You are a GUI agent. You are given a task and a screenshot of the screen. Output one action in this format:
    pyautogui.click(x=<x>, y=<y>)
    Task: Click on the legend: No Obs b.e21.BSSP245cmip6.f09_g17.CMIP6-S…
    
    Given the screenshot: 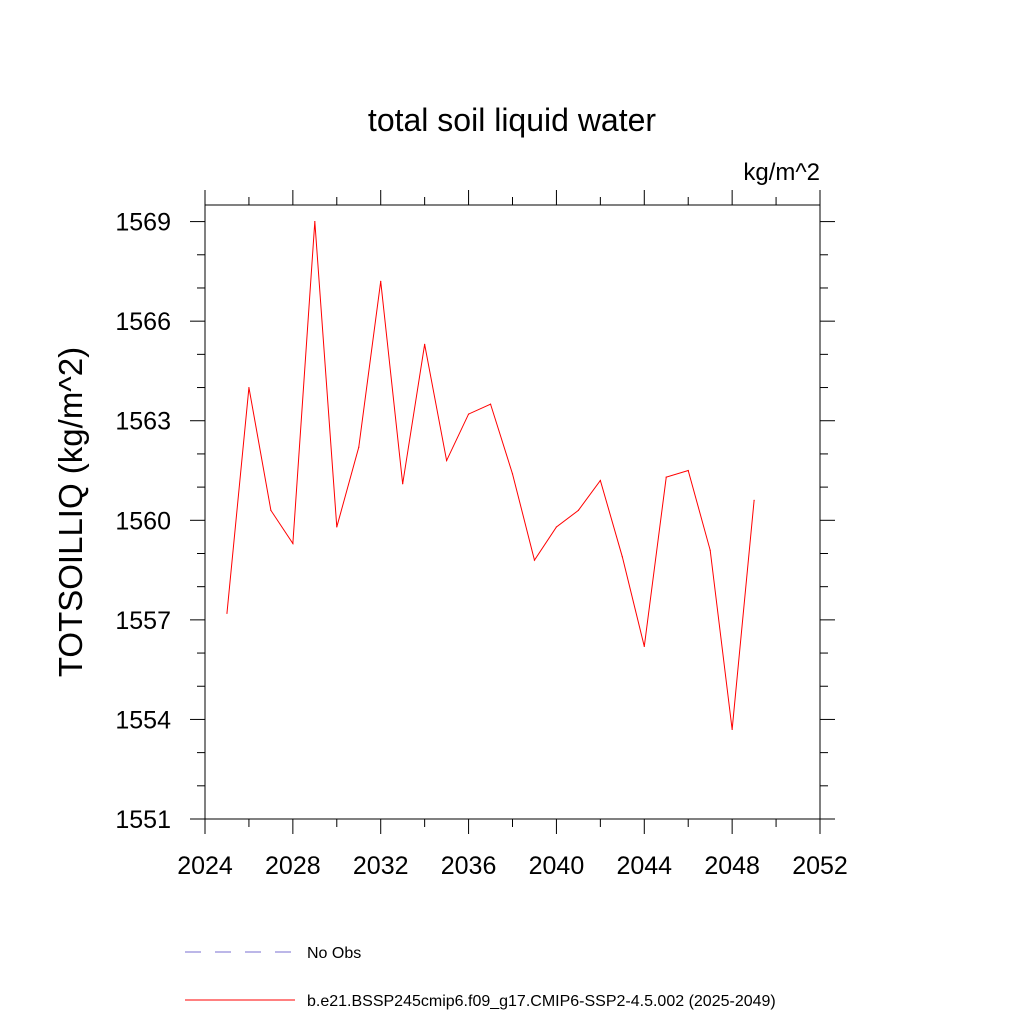 What is the action you would take?
    pyautogui.click(x=480, y=977)
    